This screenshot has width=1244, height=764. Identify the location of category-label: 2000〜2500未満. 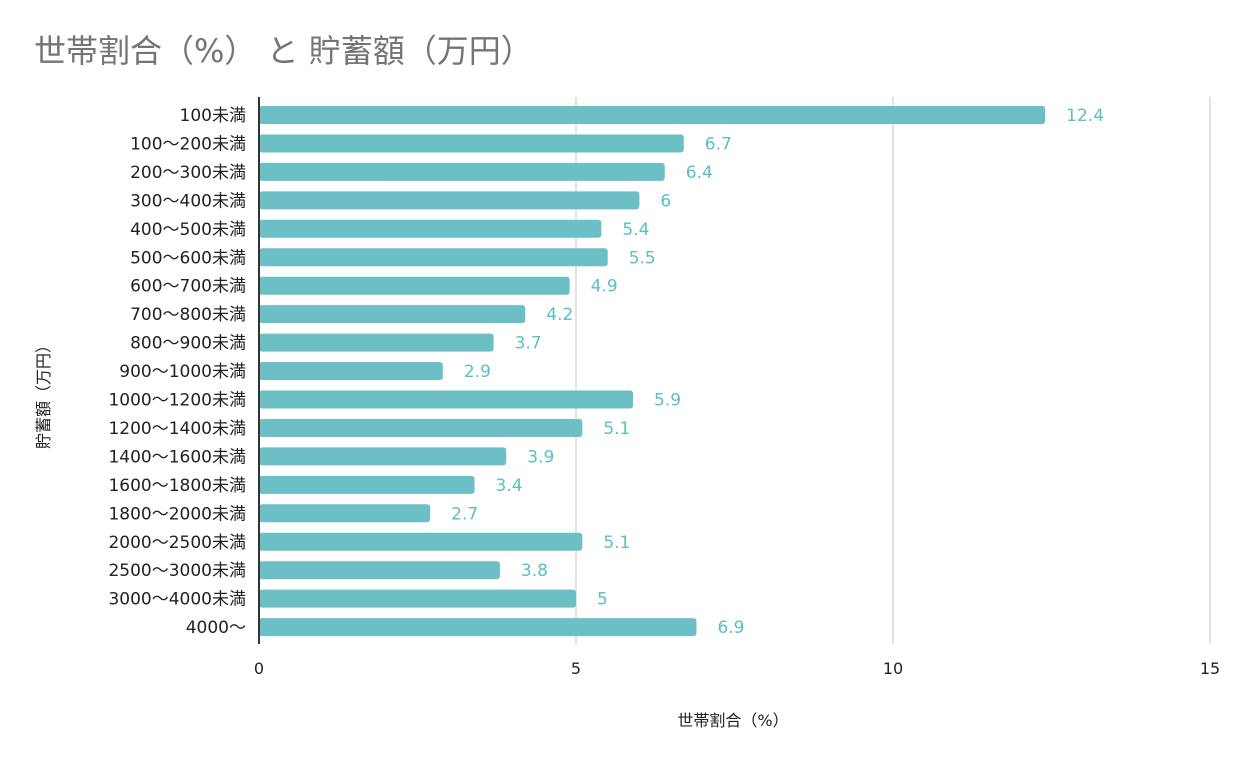
(177, 543).